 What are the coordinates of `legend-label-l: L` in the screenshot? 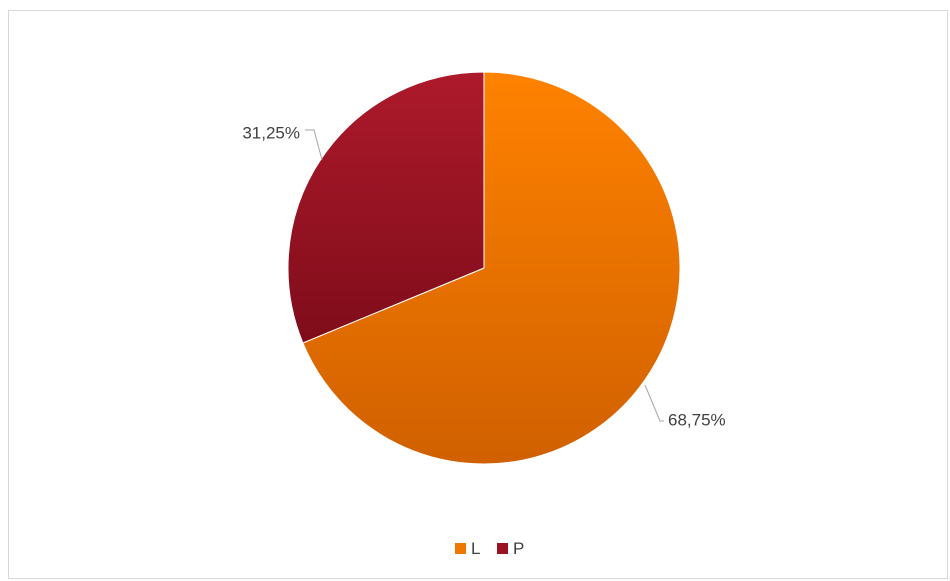 It's located at (475, 548).